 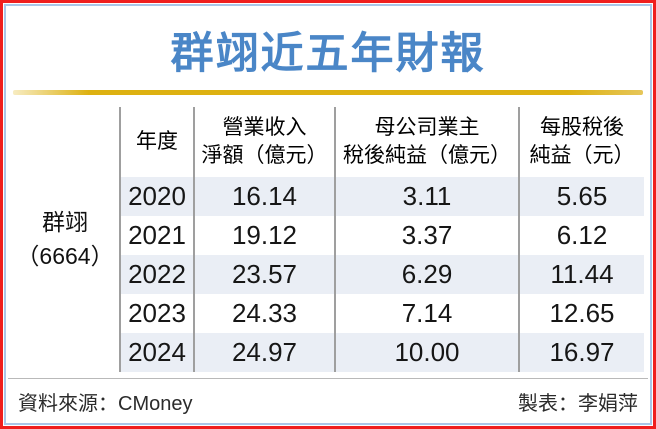 What do you see at coordinates (156, 235) in the screenshot?
I see `cell-year: 2021` at bounding box center [156, 235].